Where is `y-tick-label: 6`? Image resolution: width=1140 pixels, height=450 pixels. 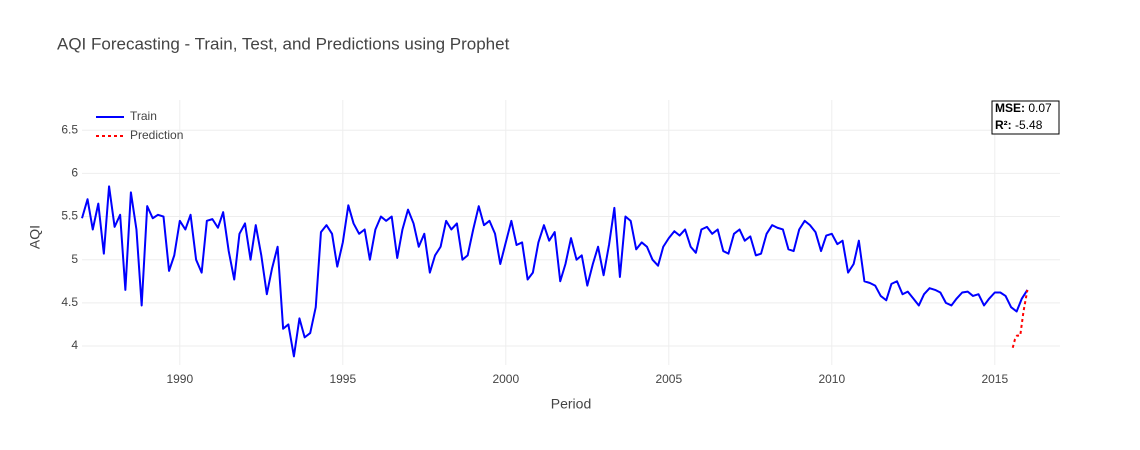
y-tick-label: 6 is located at coordinates (74, 173).